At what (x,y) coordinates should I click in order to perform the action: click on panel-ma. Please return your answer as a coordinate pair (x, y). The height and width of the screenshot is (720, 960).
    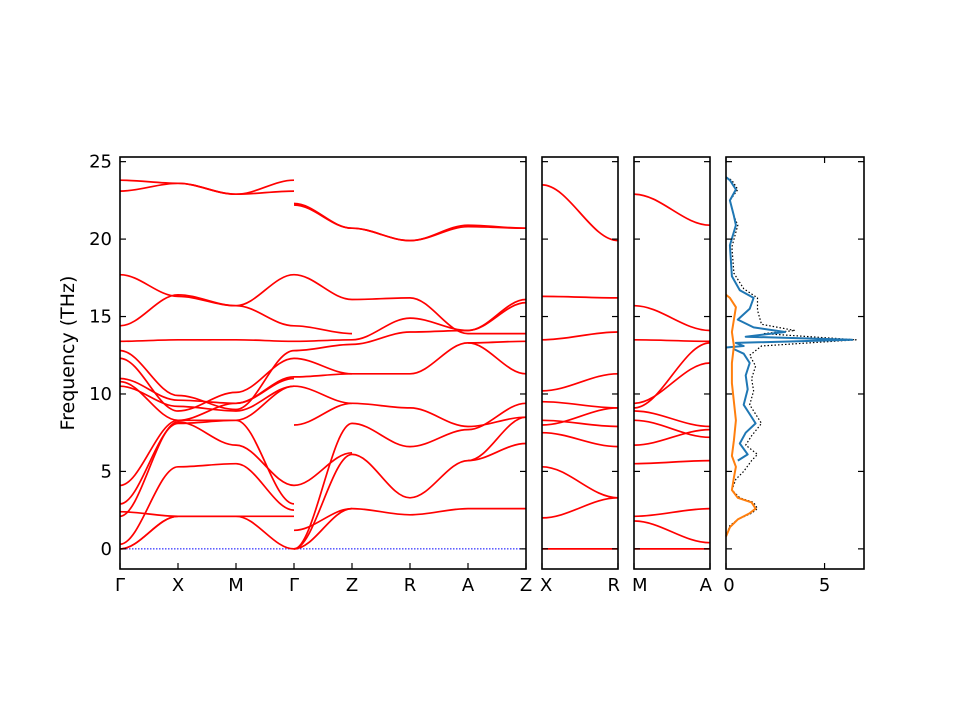
    Looking at the image, I should click on (672, 371).